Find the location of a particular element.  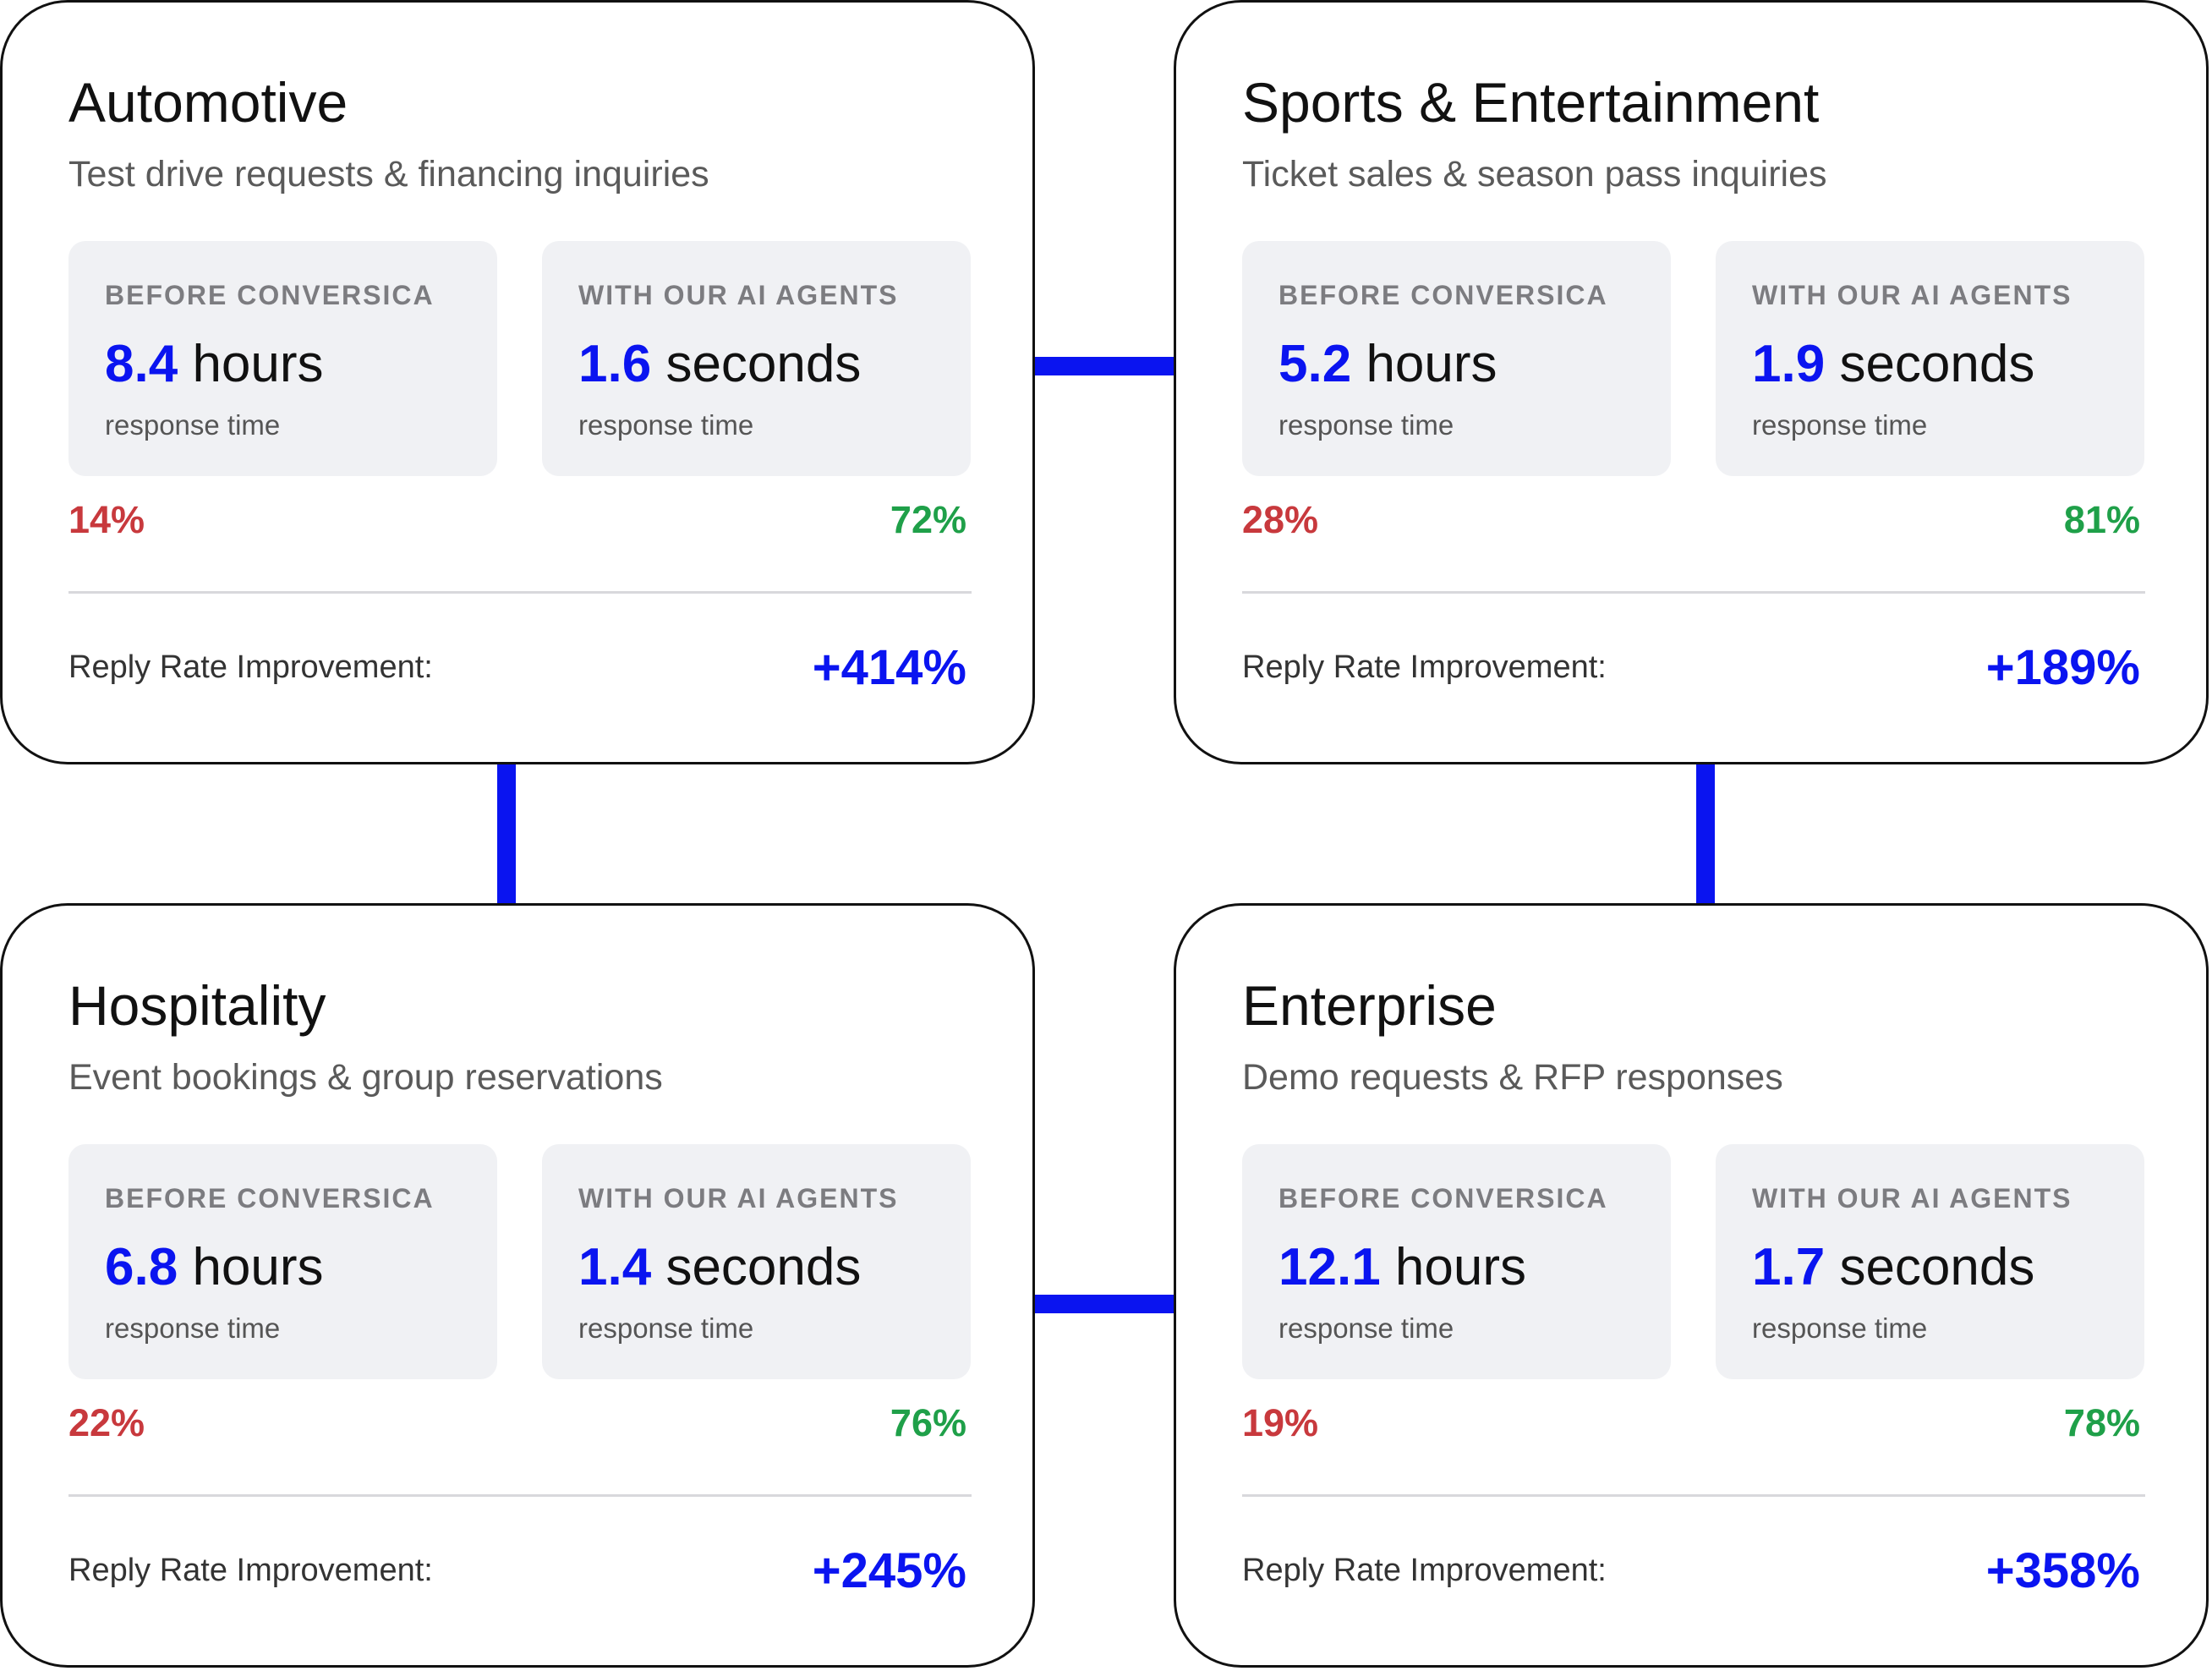

before-response-time: 5.2 hours is located at coordinates (1387, 364).